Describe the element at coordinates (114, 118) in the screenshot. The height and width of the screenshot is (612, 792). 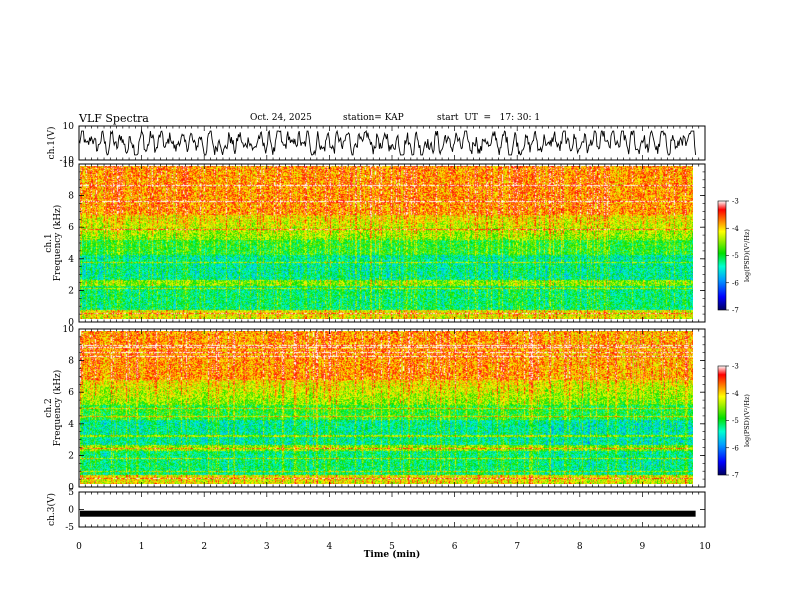
I see `figure-title: VLF Spectra` at that location.